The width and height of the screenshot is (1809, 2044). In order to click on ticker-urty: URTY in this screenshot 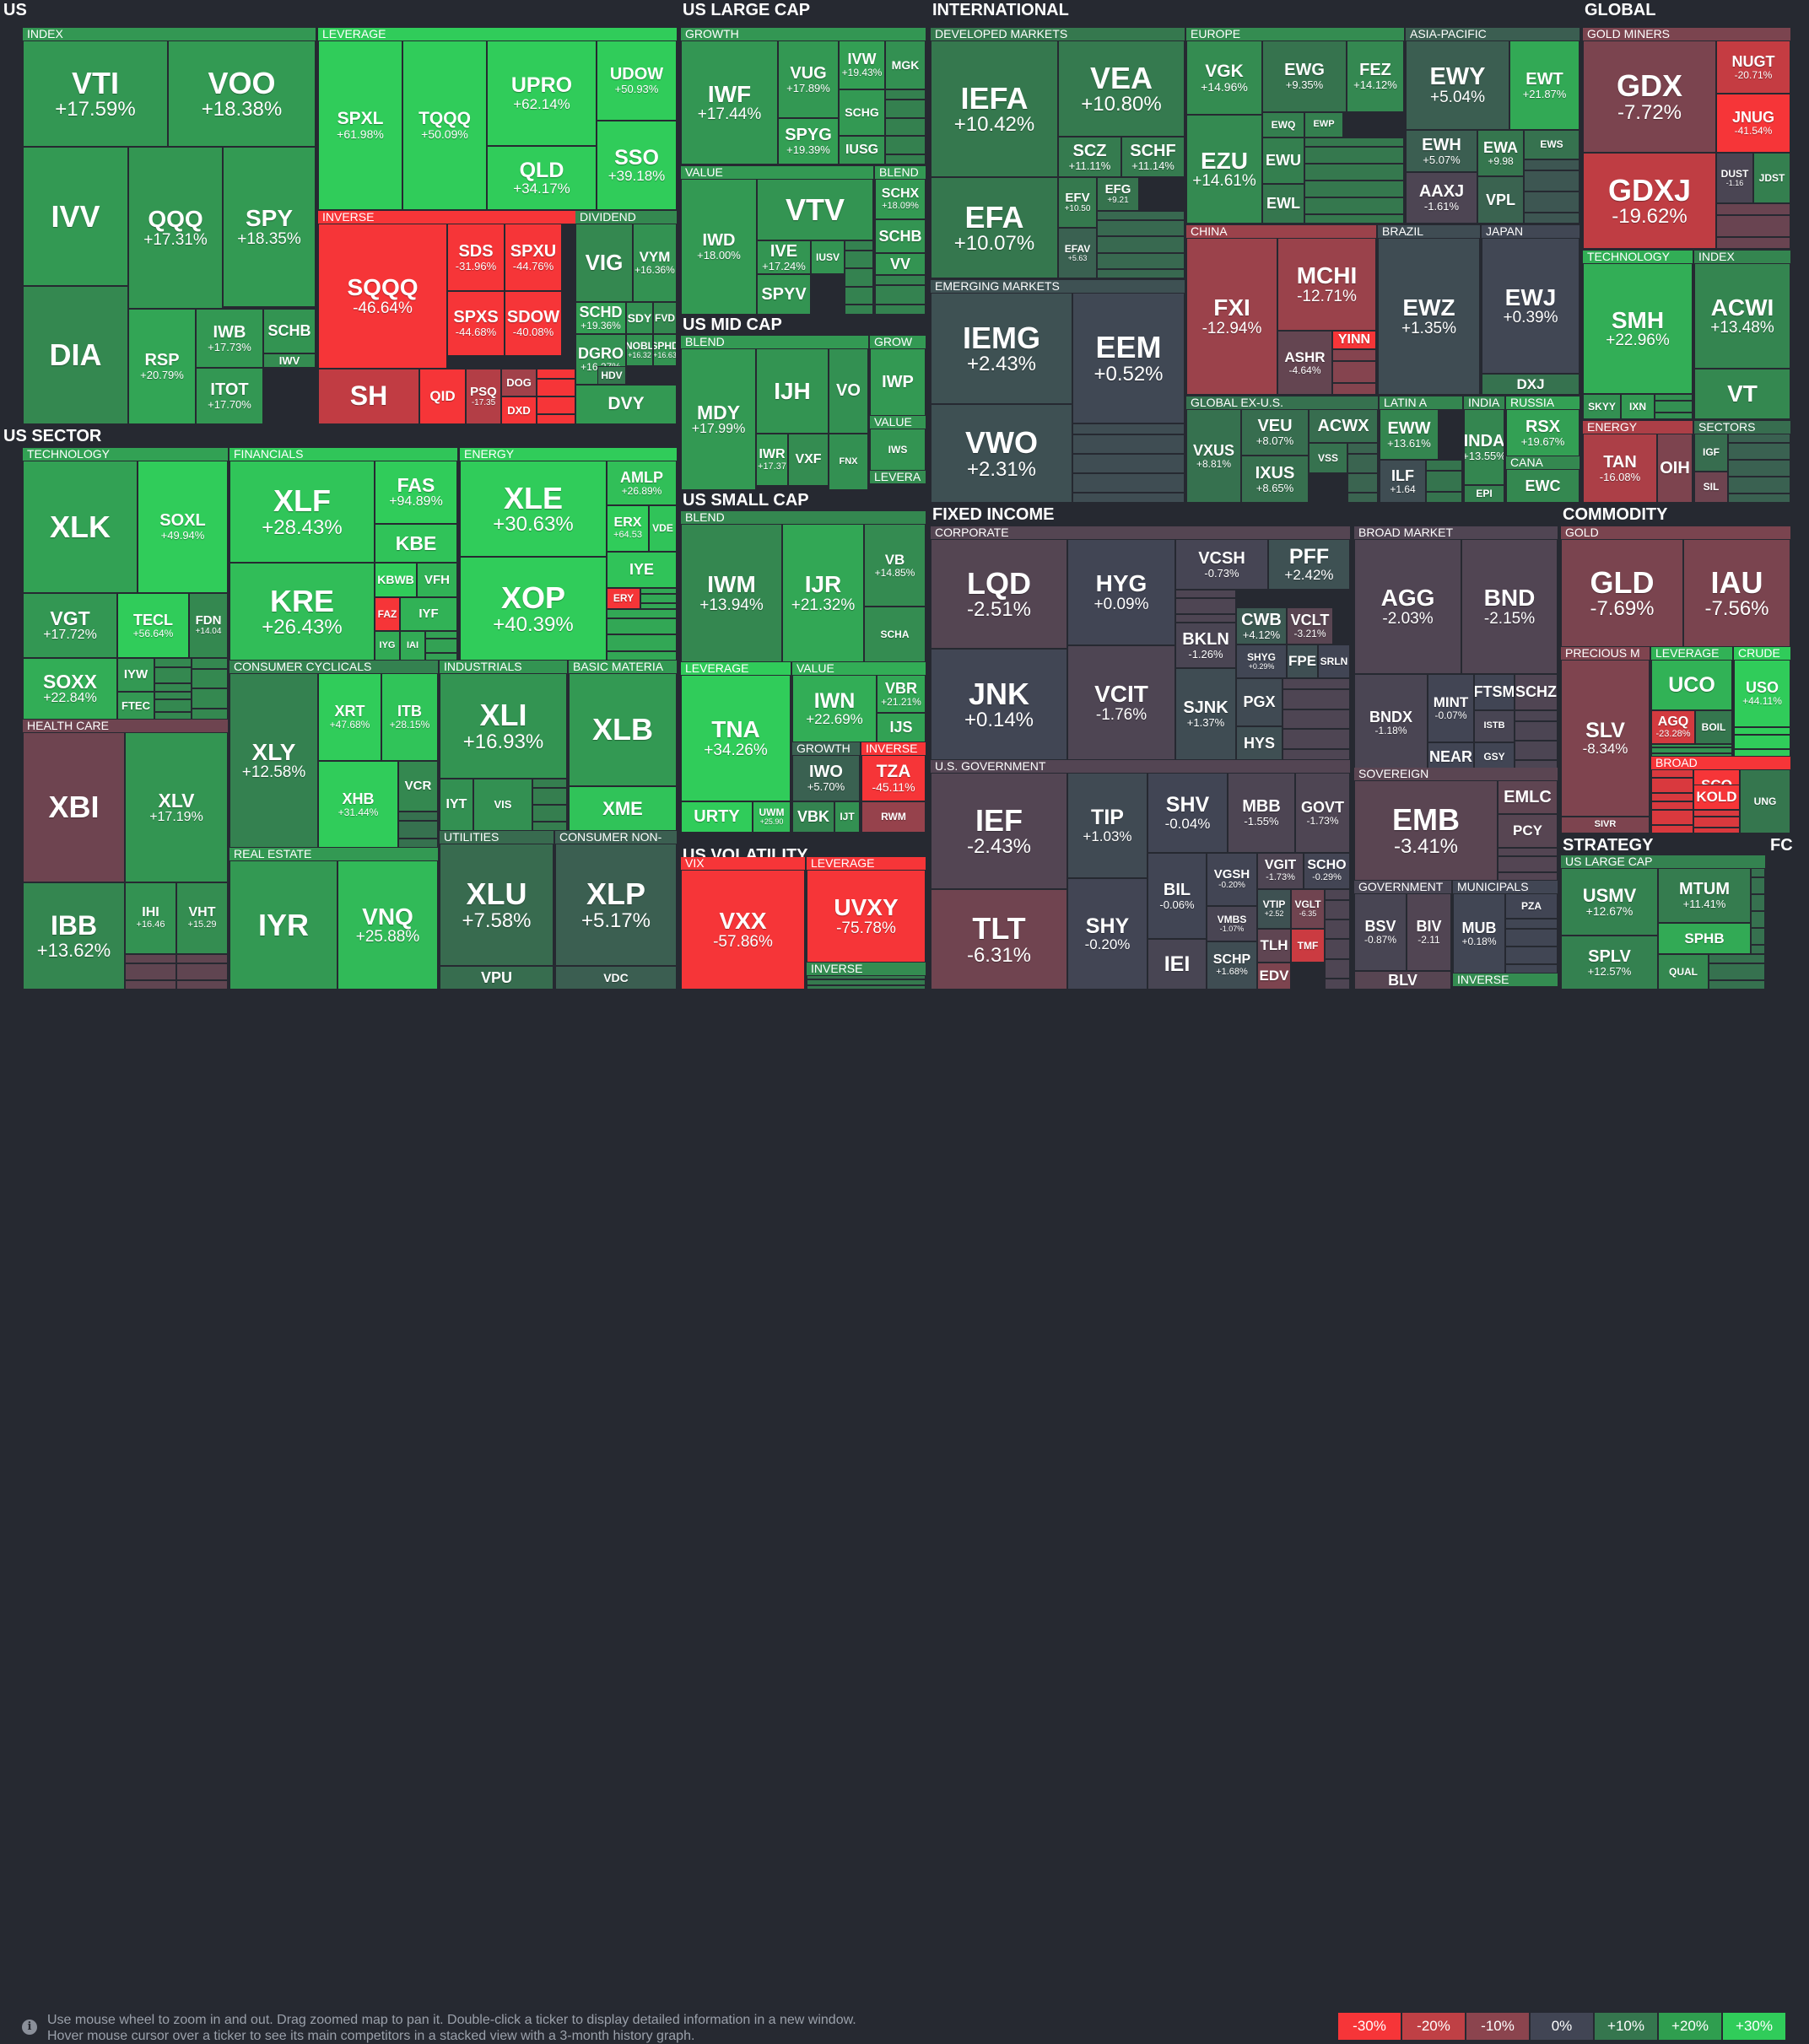, I will do `click(717, 817)`.